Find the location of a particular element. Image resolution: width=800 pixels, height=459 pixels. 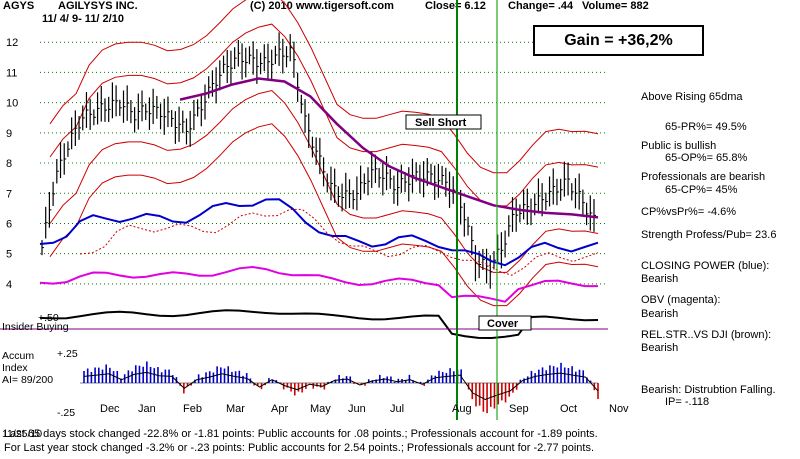

accum-ai-label: AI= 89/200 is located at coordinates (27, 380).